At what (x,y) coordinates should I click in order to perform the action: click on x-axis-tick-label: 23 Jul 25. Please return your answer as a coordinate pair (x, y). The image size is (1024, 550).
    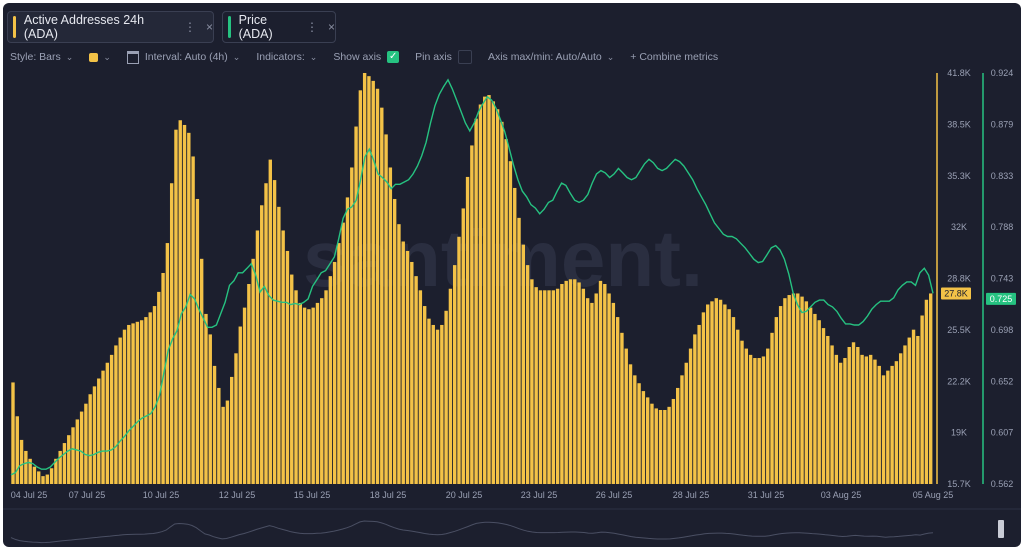
    Looking at the image, I should click on (539, 495).